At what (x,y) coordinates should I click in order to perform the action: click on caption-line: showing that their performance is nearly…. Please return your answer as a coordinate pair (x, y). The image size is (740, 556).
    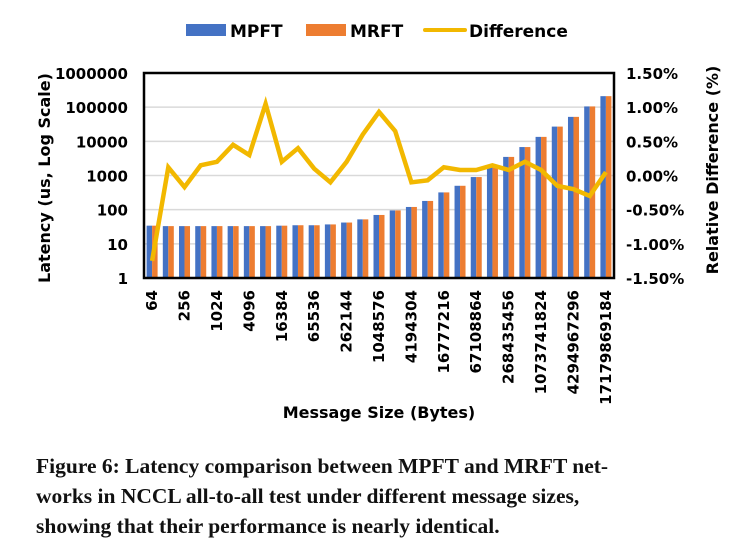
    Looking at the image, I should click on (268, 526).